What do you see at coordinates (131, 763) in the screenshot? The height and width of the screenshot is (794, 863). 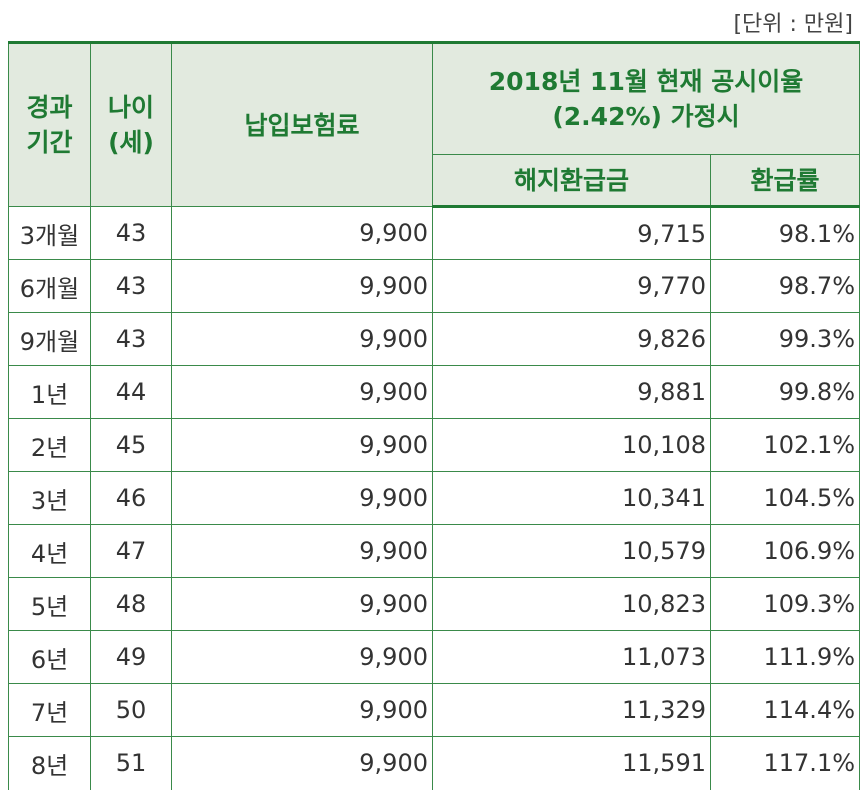 I see `cell-age: 51` at bounding box center [131, 763].